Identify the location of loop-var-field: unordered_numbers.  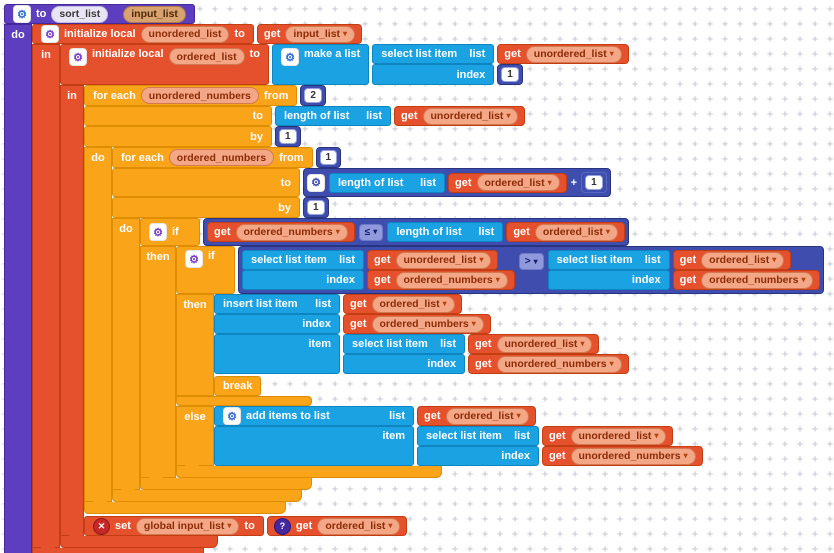
(199, 95).